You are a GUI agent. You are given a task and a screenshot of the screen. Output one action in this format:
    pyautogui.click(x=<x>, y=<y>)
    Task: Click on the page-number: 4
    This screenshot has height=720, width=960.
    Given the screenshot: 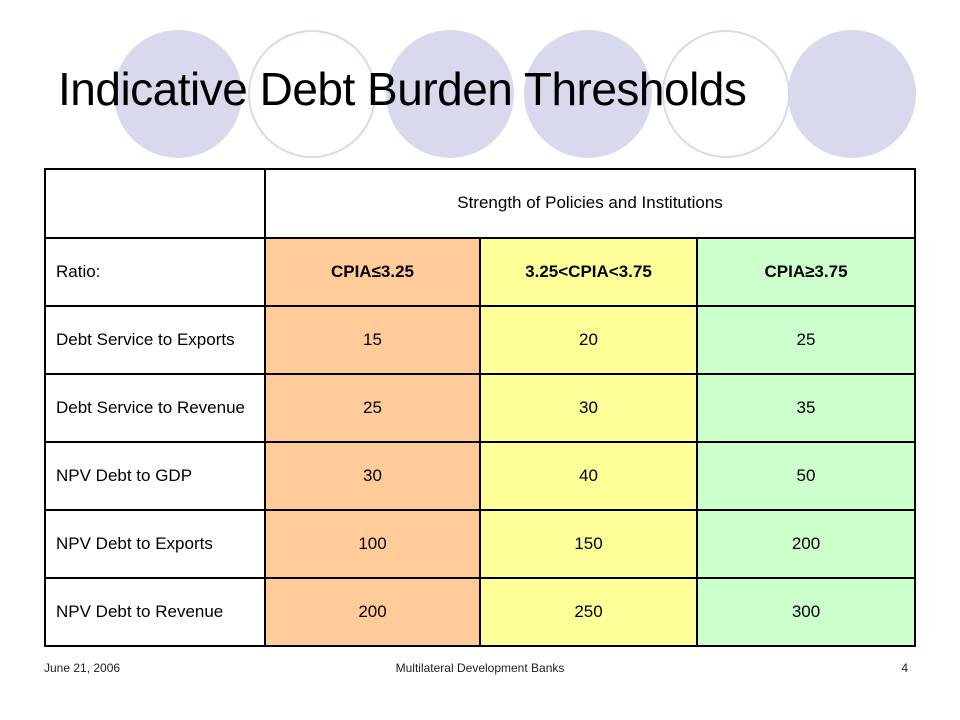 What is the action you would take?
    pyautogui.click(x=904, y=668)
    